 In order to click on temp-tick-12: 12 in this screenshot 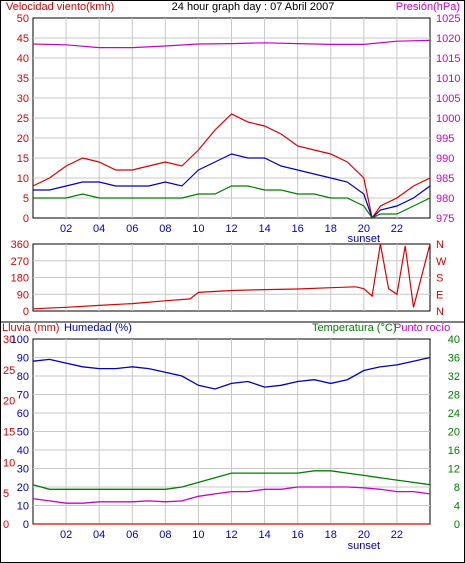, I will do `click(454, 470)`.